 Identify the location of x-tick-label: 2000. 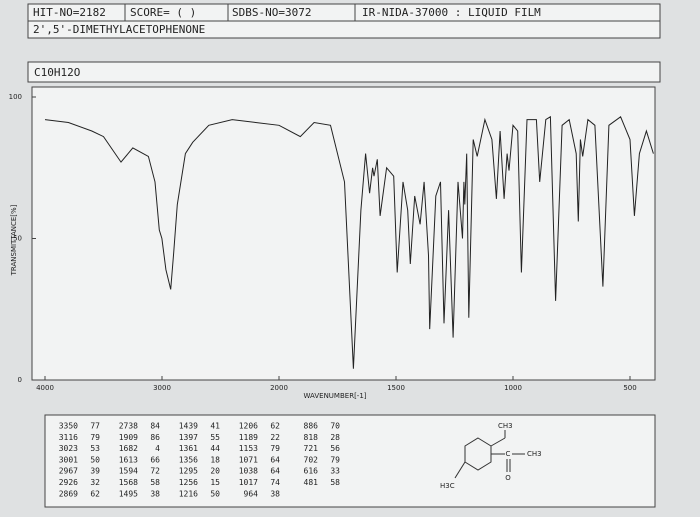
(279, 388).